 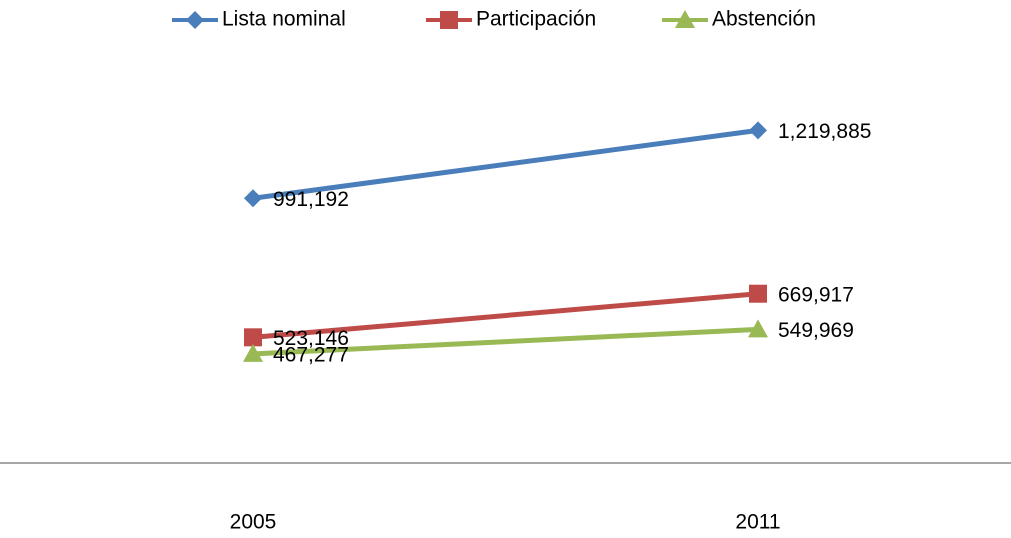 What do you see at coordinates (311, 354) in the screenshot?
I see `data-label: 467,277` at bounding box center [311, 354].